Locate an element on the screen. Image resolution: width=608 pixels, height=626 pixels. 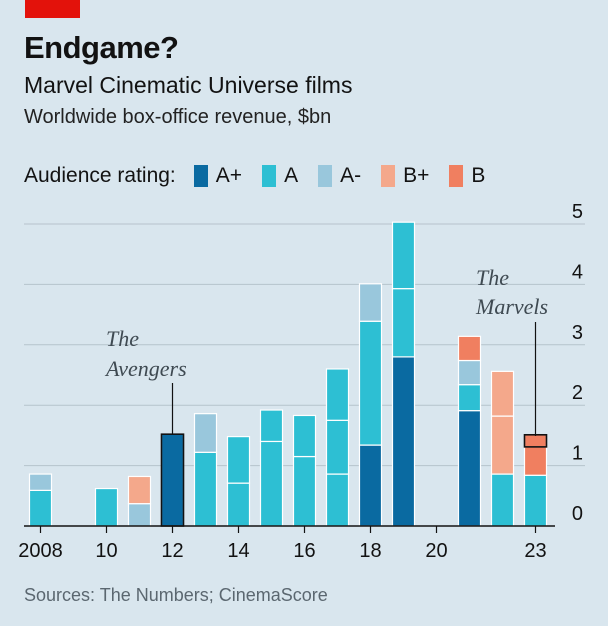
x-tick-label: 12 is located at coordinates (172, 551).